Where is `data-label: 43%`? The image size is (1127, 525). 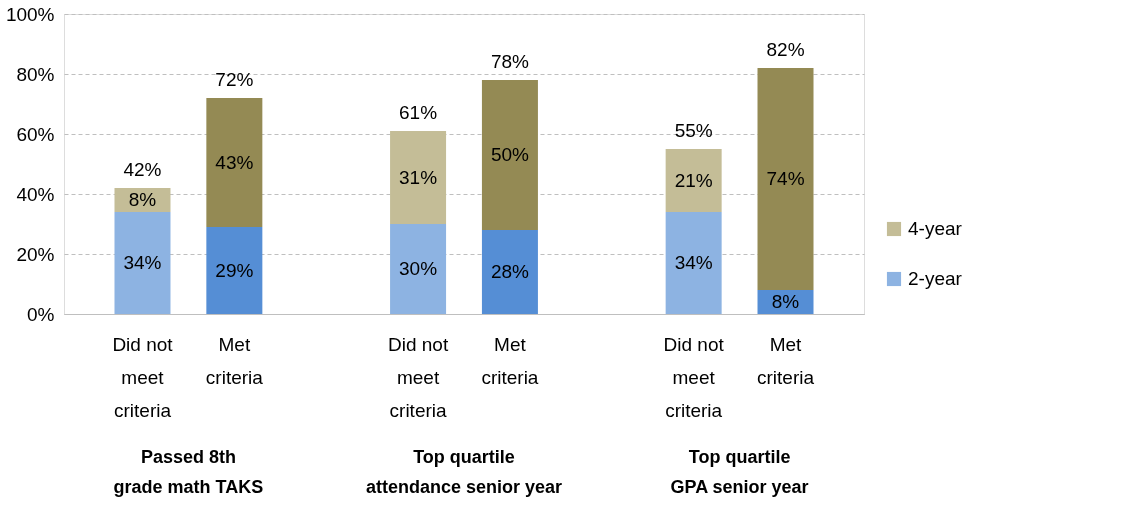 data-label: 43% is located at coordinates (234, 162).